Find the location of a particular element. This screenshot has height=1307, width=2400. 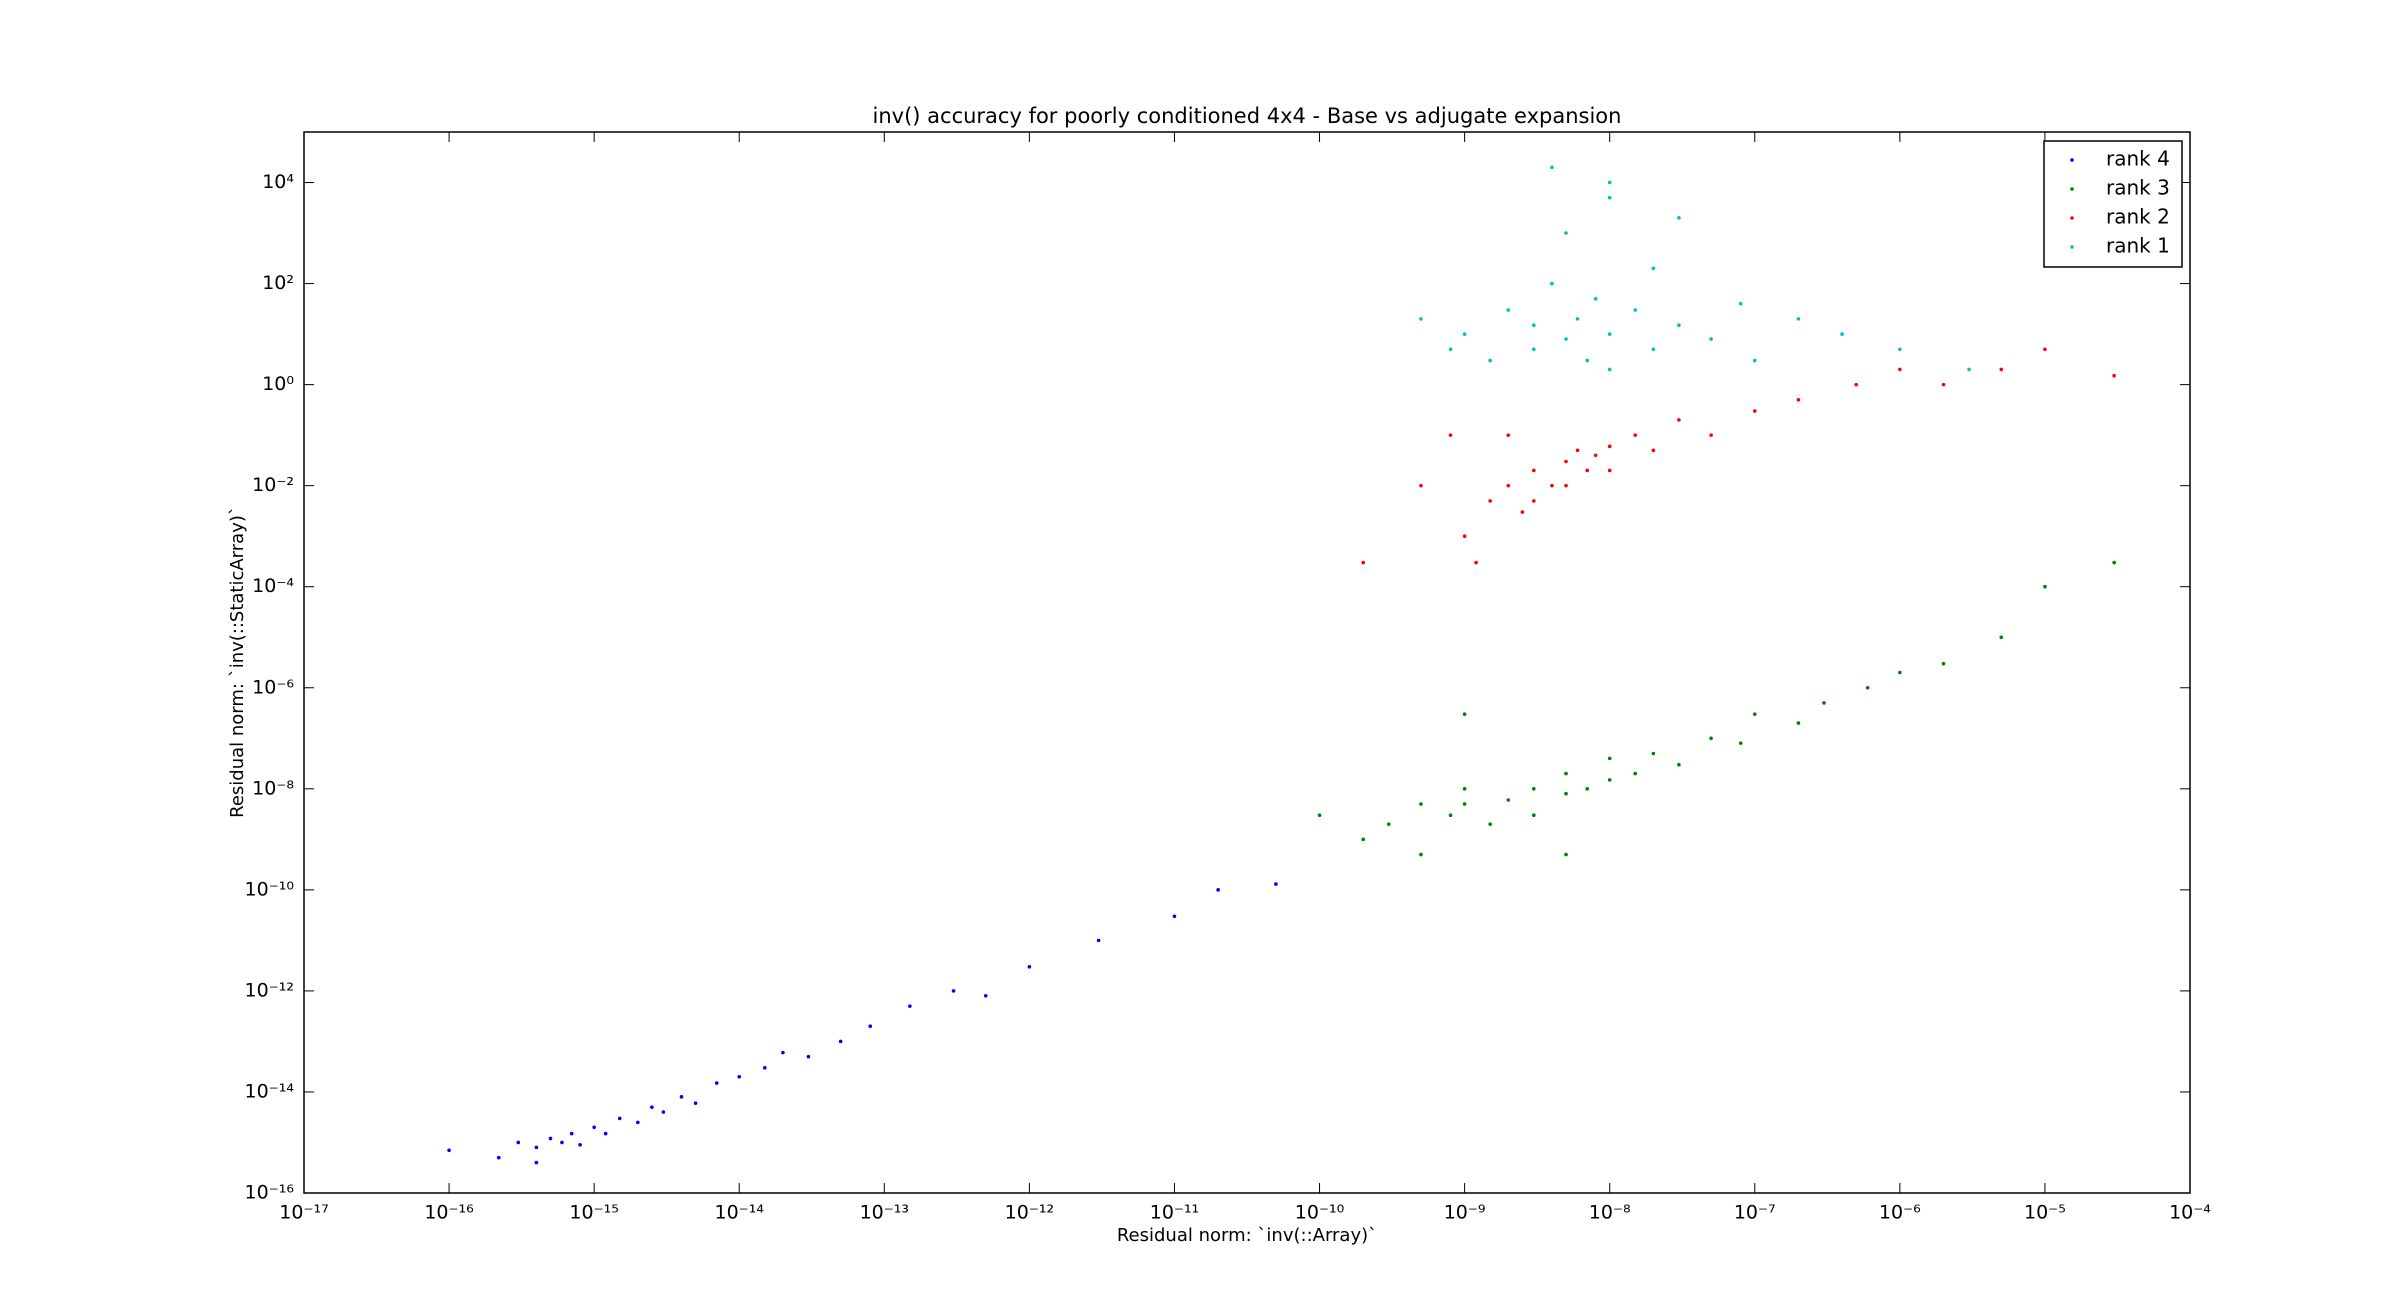

y-tick-label: 10⁻⁸ is located at coordinates (273, 788).